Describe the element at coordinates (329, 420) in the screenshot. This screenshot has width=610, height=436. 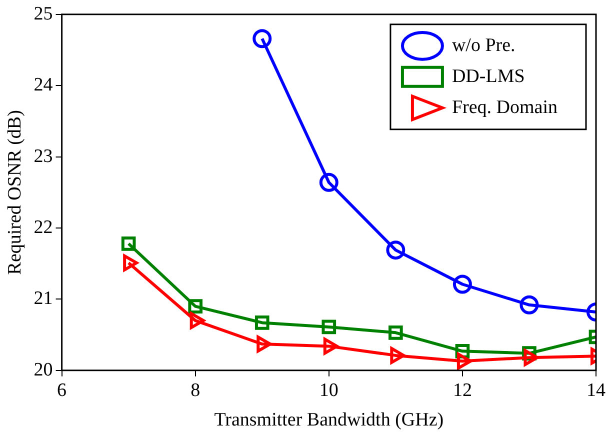
I see `x-axis-title: Transmitter Bandwidth (GHz)` at that location.